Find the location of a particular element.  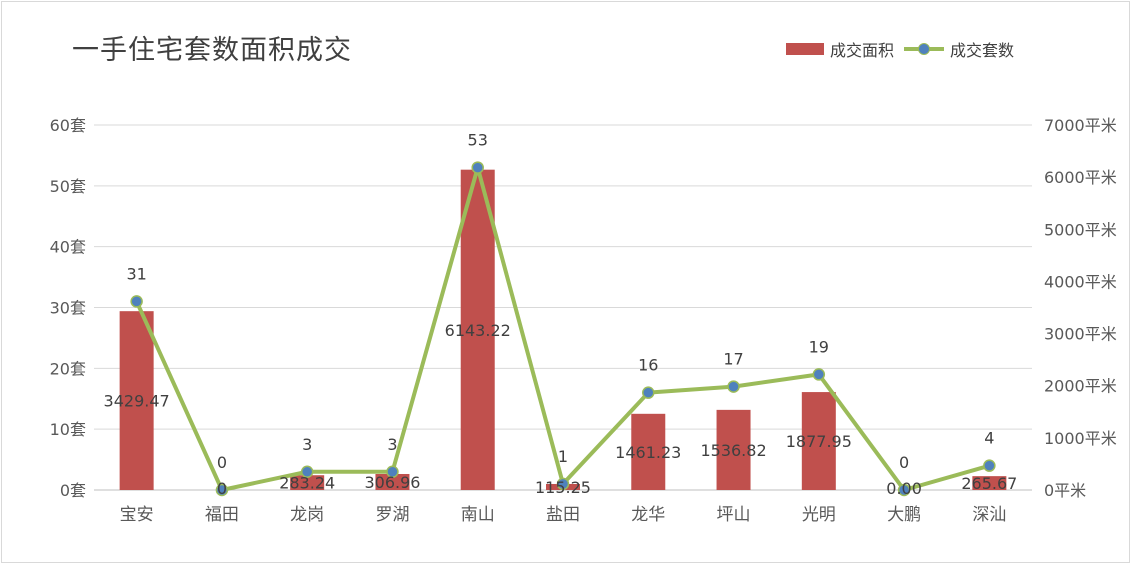

x-tick-label: 南山 is located at coordinates (478, 515).